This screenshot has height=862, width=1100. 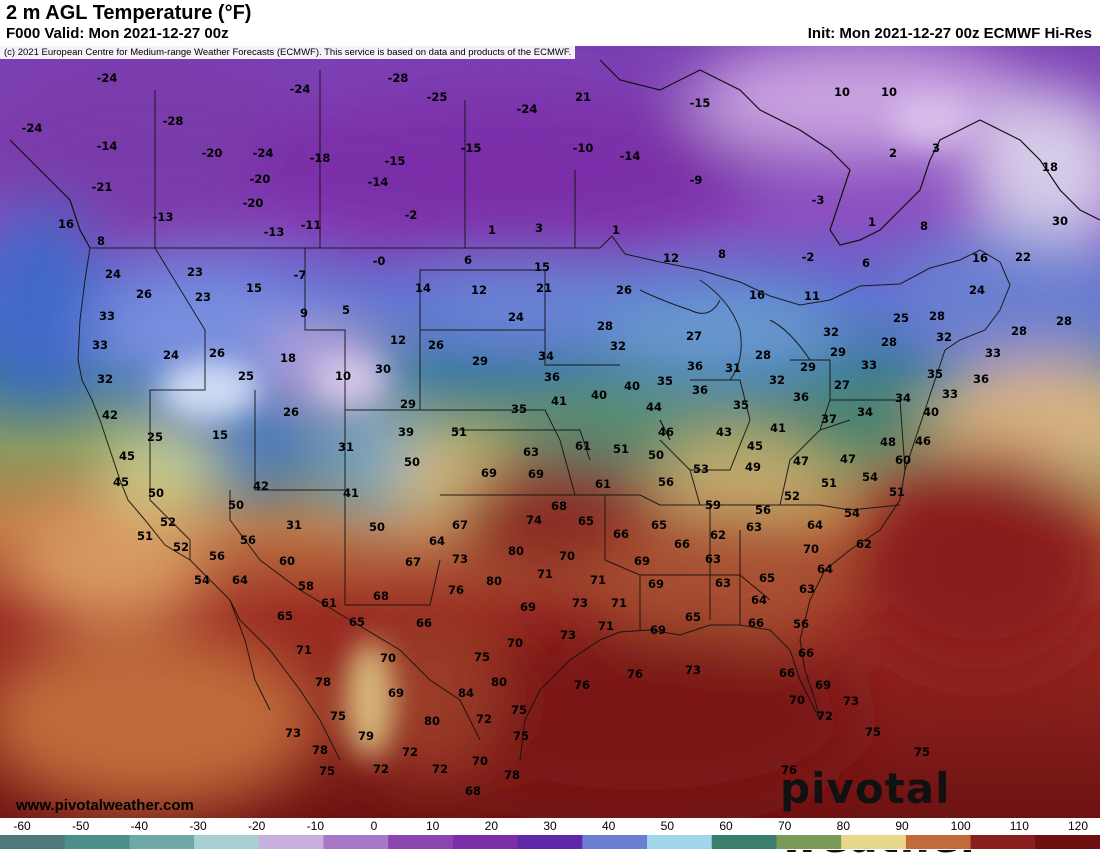 What do you see at coordinates (960, 826) in the screenshot?
I see `colorbar-tick-label: 100` at bounding box center [960, 826].